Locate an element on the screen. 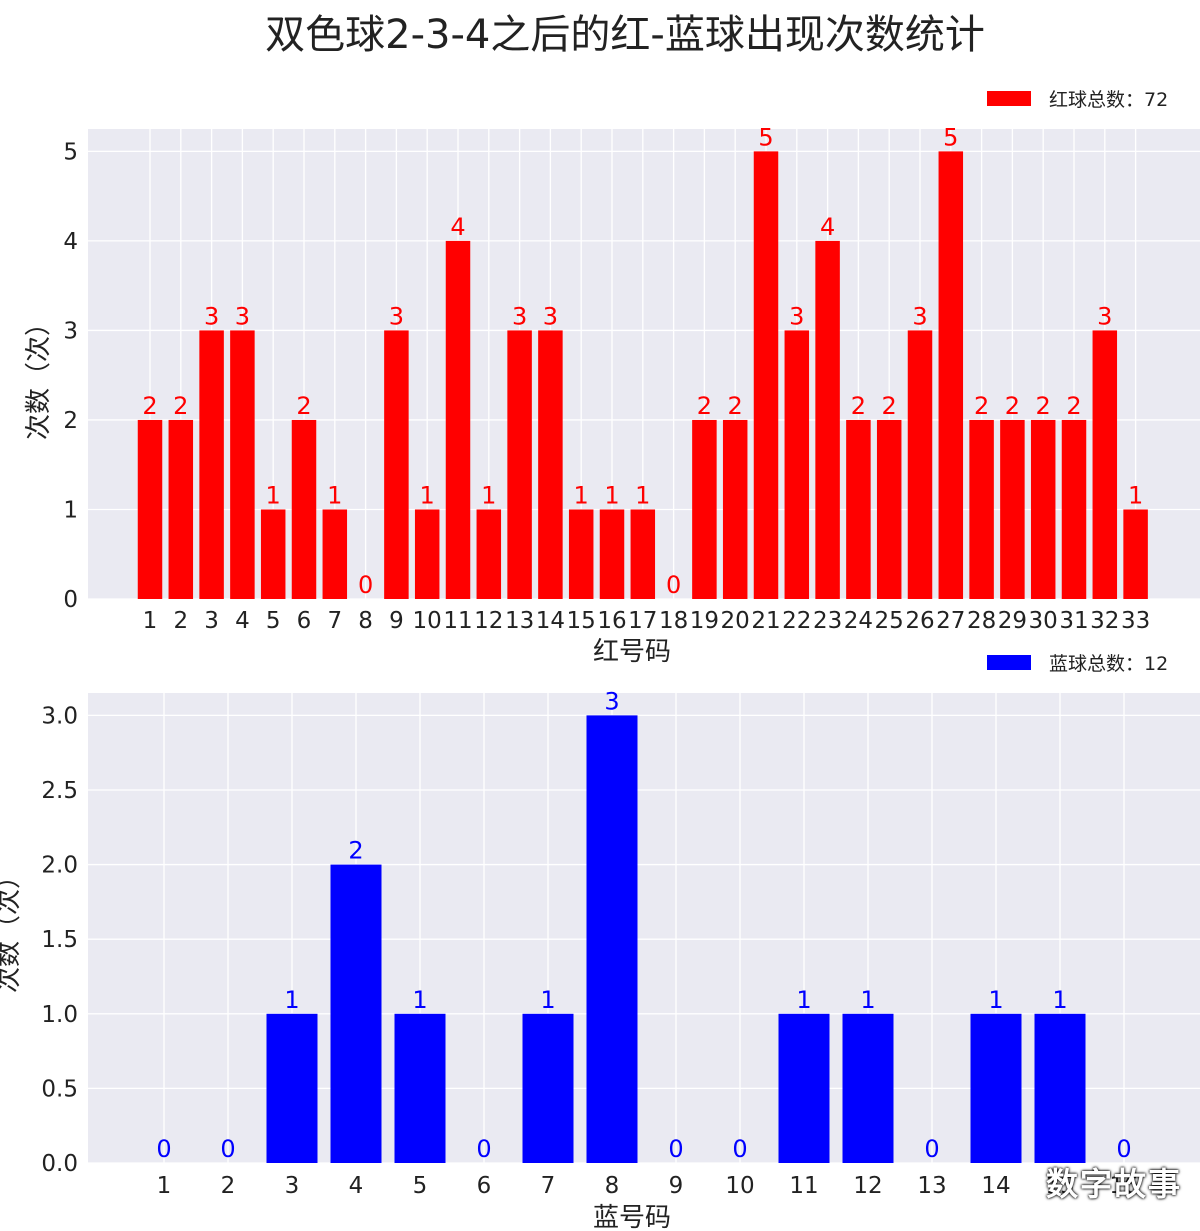 This screenshot has height=1231, width=1200. red-data-label: 5 is located at coordinates (950, 137).